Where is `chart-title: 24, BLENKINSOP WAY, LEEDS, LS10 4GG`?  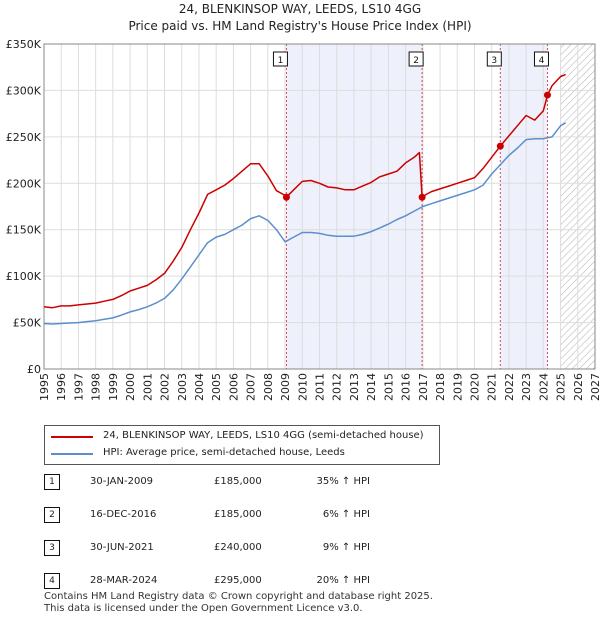 chart-title: 24, BLENKINSOP WAY, LEEDS, LS10 4GG is located at coordinates (300, 9).